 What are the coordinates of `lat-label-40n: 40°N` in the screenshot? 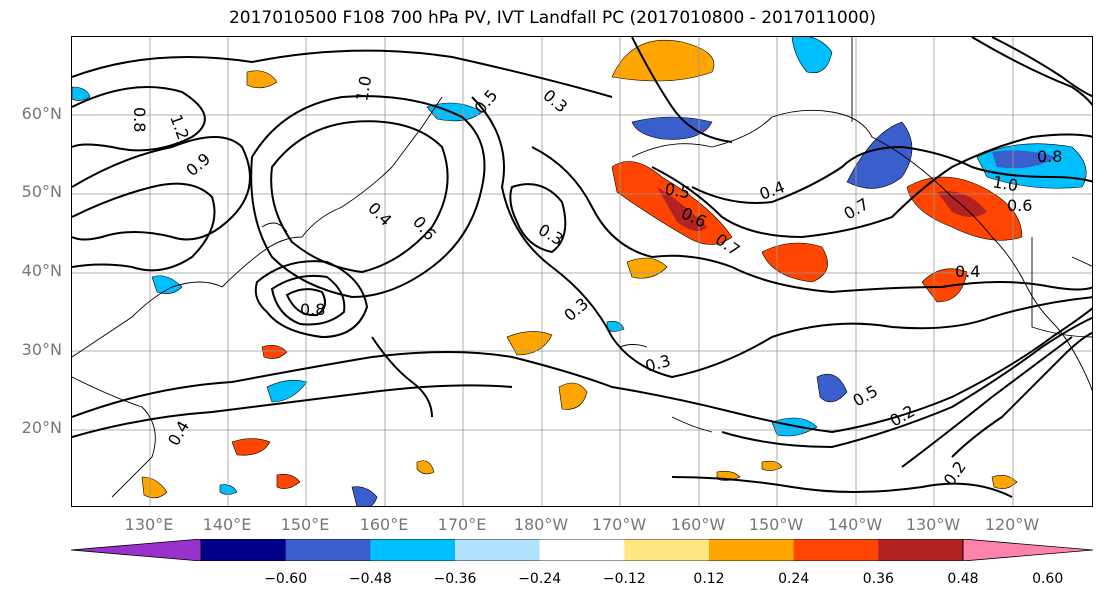 It's located at (41, 270).